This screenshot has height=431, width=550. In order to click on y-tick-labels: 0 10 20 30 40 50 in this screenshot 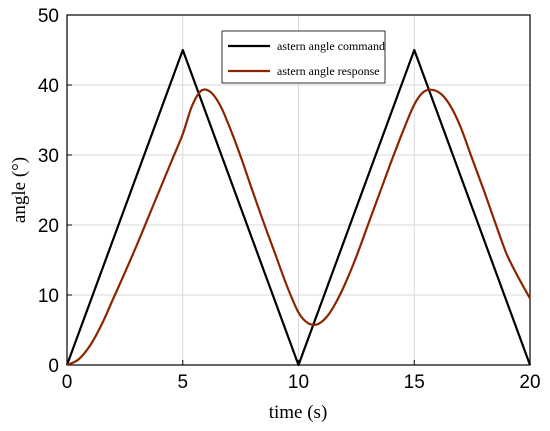, I will do `click(48, 191)`.